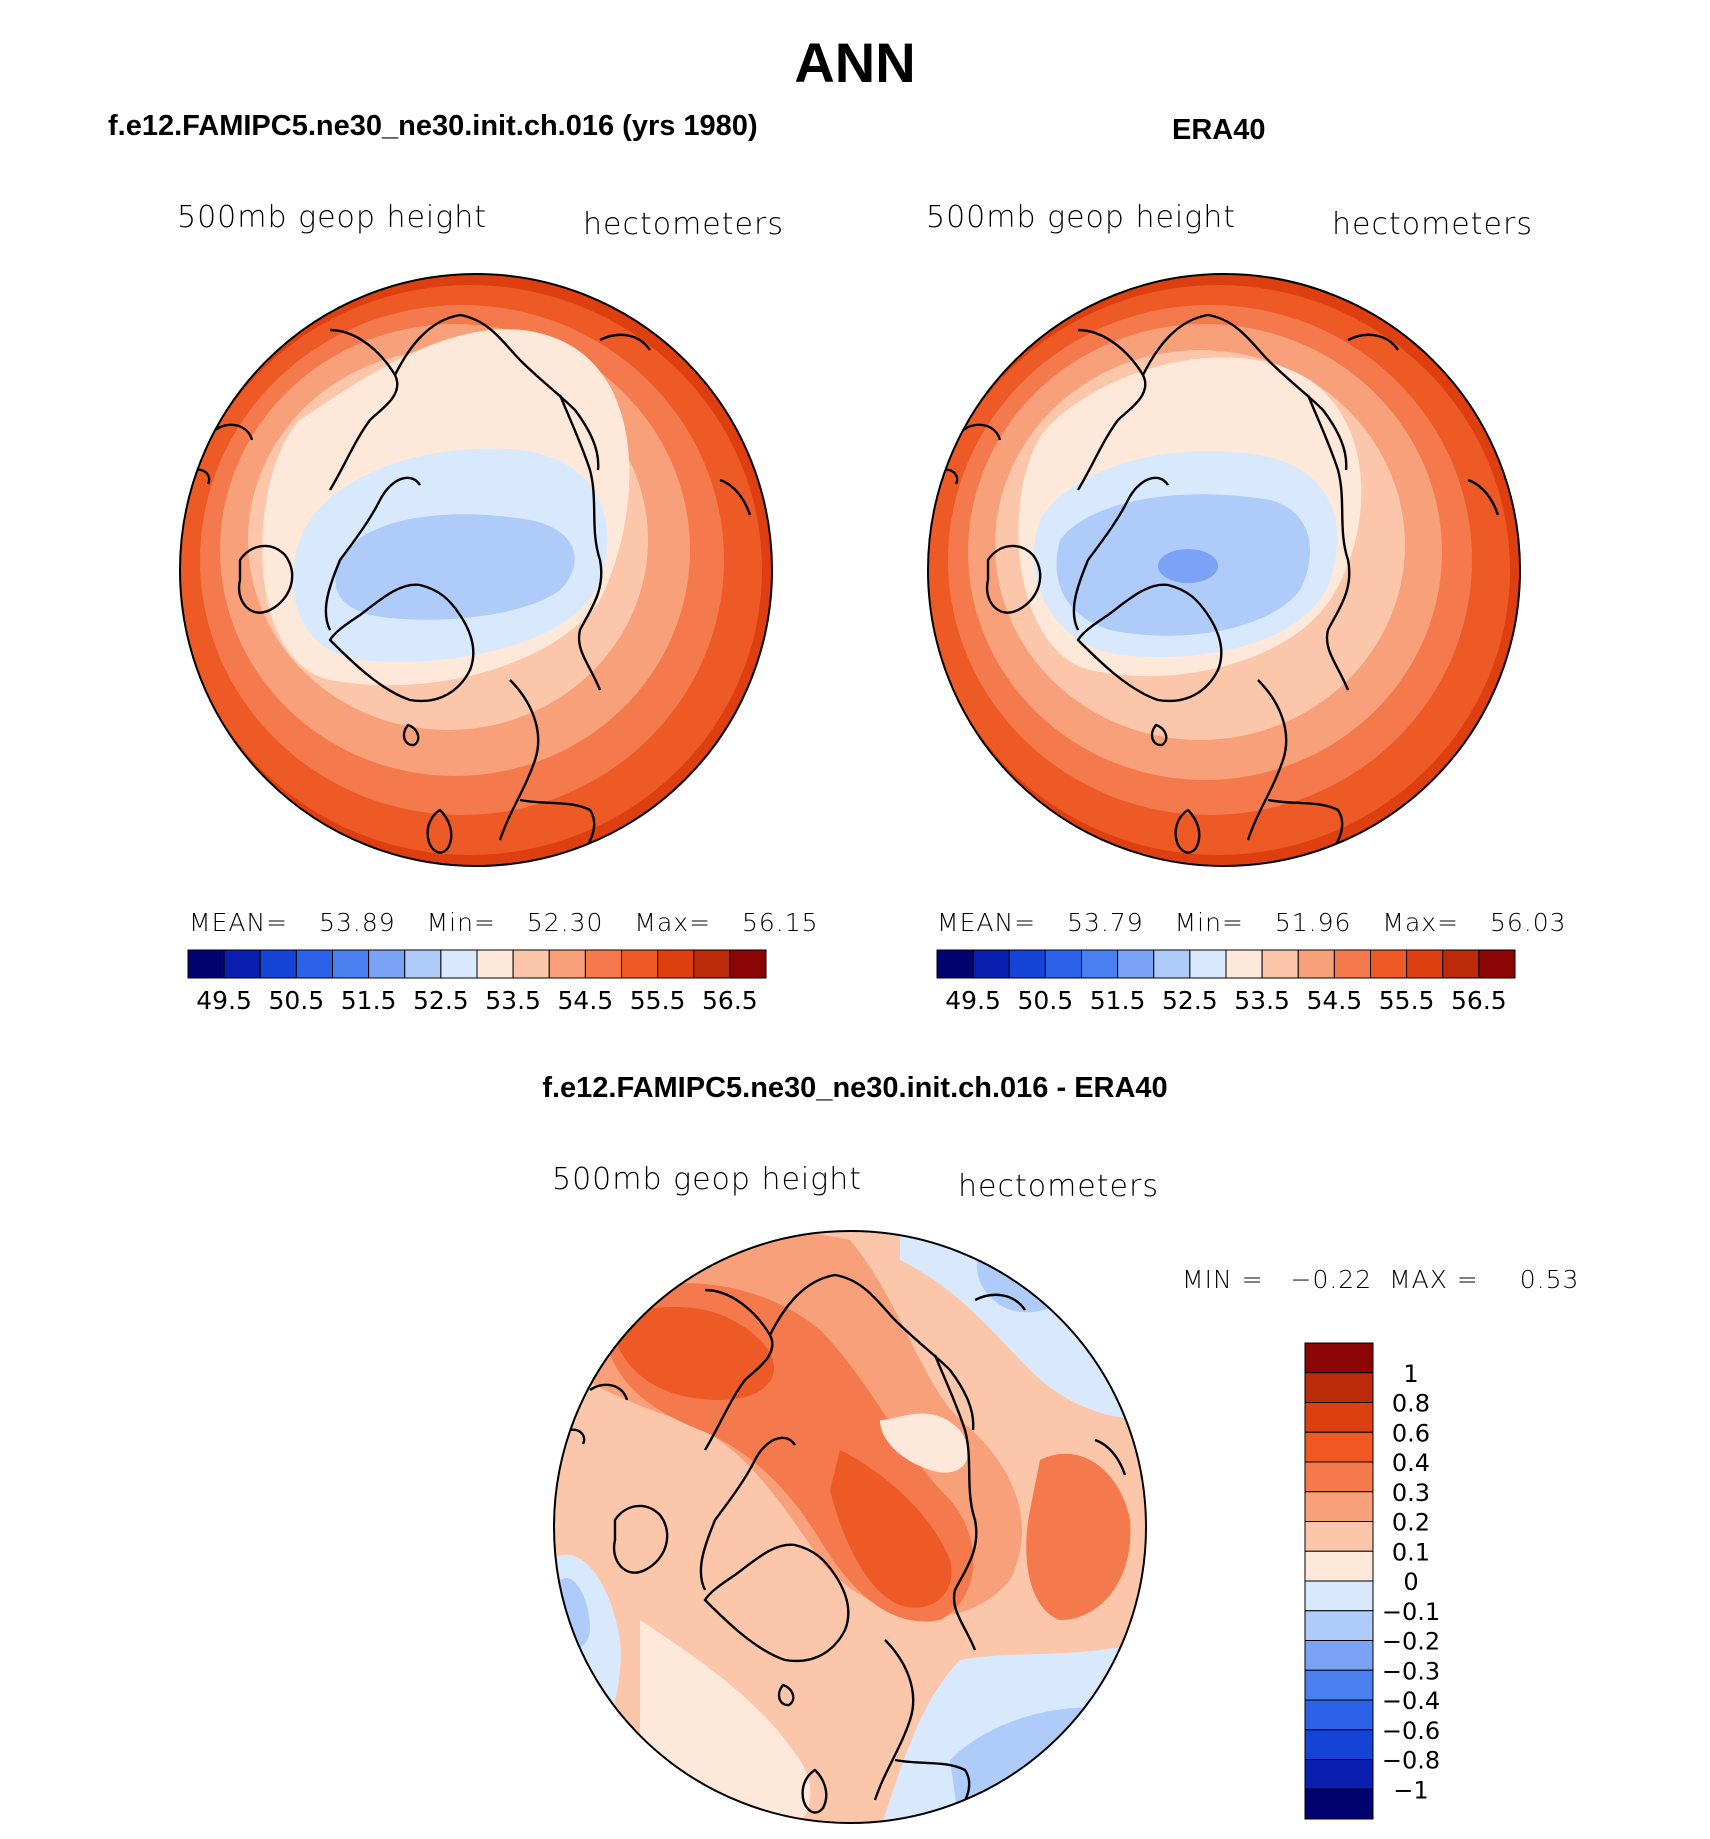 The image size is (1710, 1839). I want to click on panel-2-stats: MEAN= 53.79 Min= 51.96 Max= 56.03, so click(1252, 922).